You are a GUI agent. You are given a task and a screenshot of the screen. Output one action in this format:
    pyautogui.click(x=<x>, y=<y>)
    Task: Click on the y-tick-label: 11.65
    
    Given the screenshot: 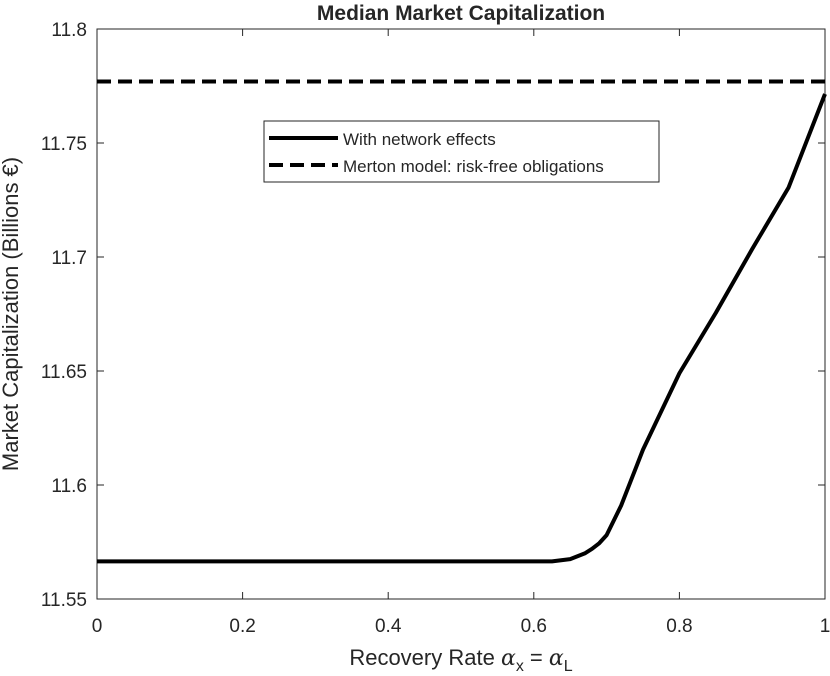 What is the action you would take?
    pyautogui.click(x=64, y=372)
    